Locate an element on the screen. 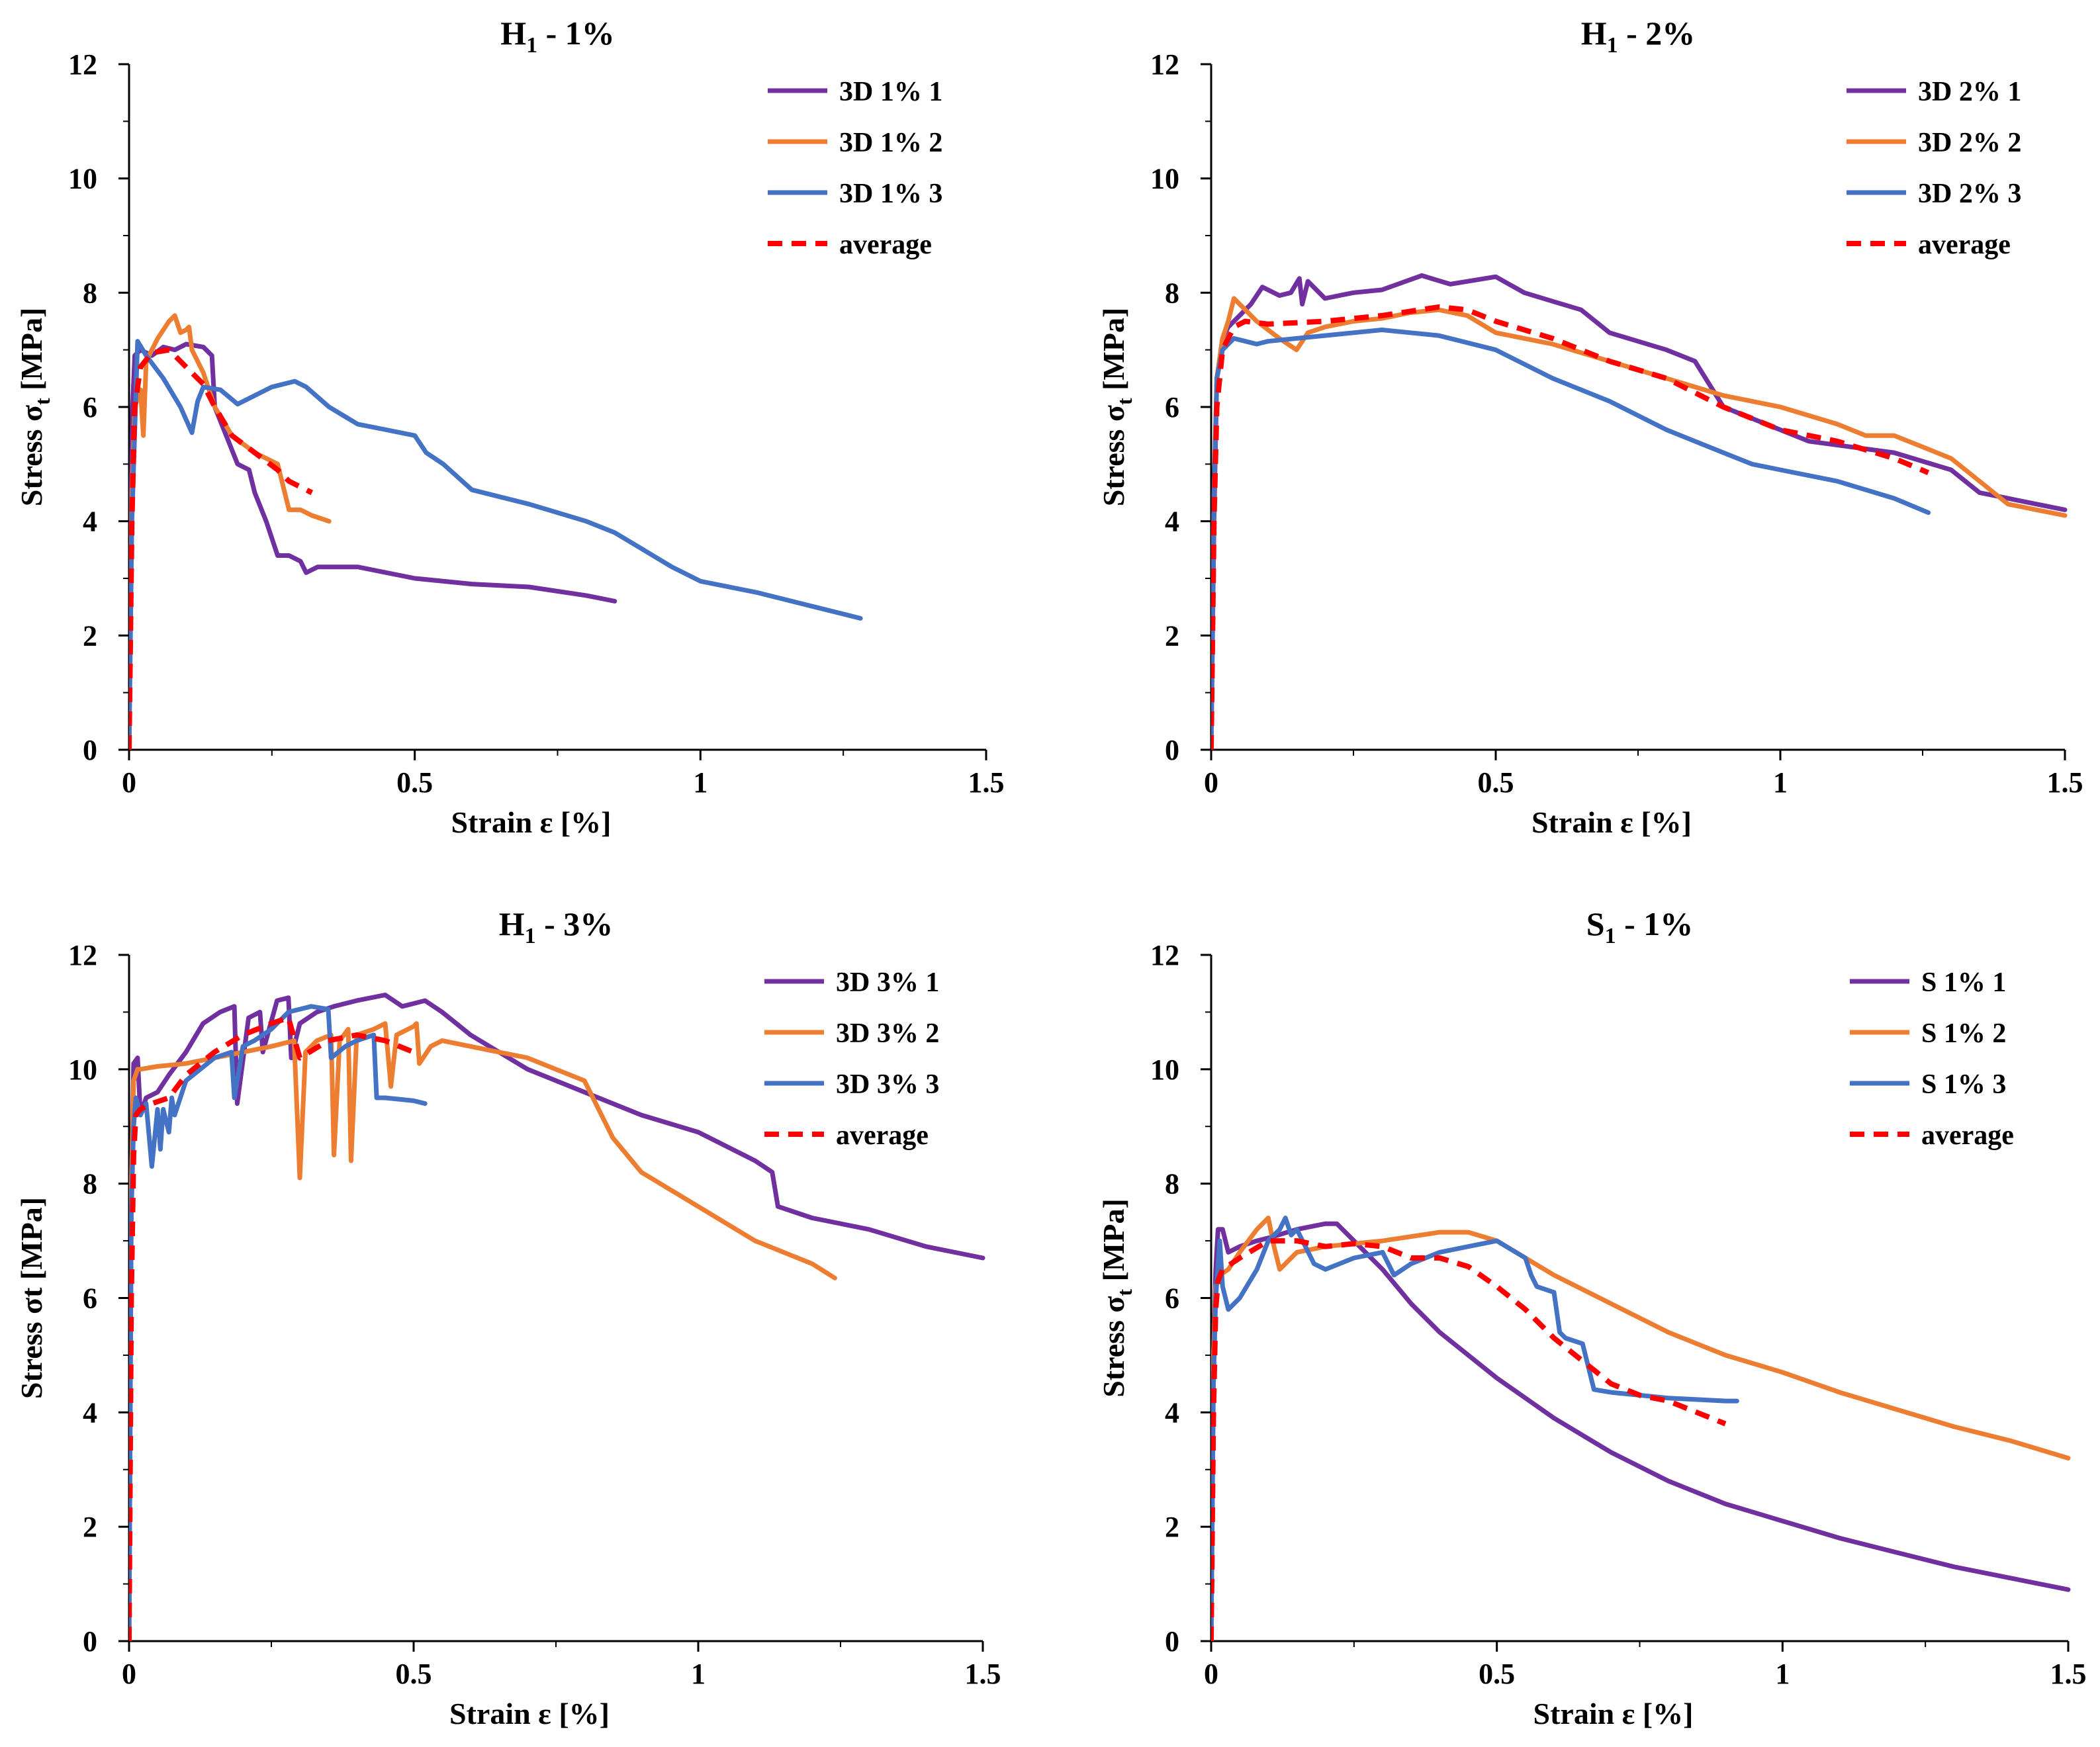 Image resolution: width=2100 pixels, height=1747 pixels. y-axis-label-main: Stress σt [MPa] is located at coordinates (32, 1298).